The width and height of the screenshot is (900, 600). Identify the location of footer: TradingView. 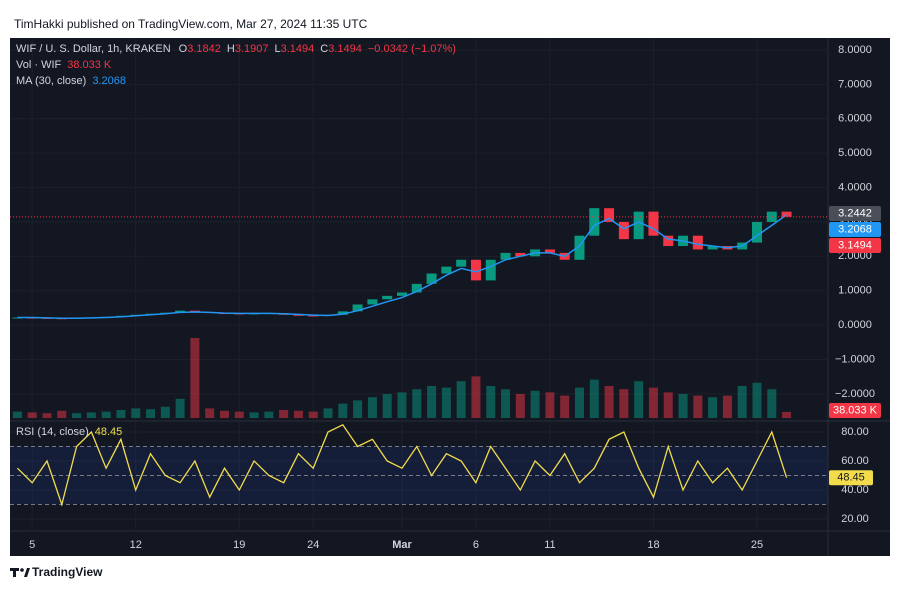
(67, 572).